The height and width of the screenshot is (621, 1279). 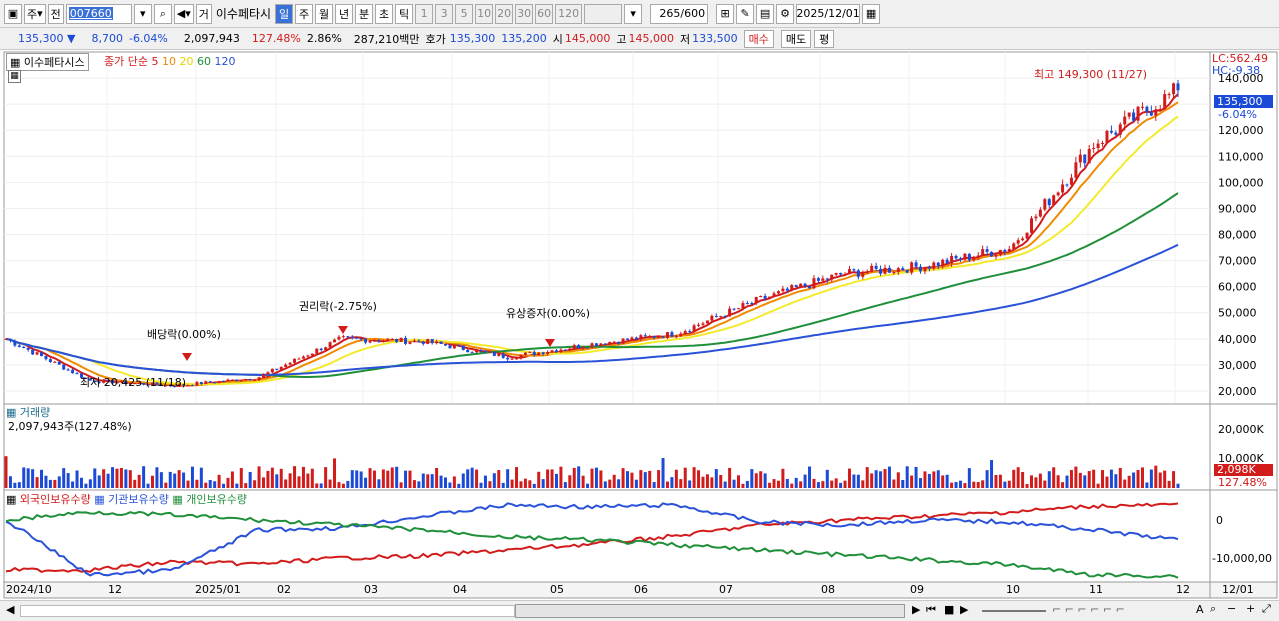 I want to click on minute-120: 120, so click(x=569, y=13).